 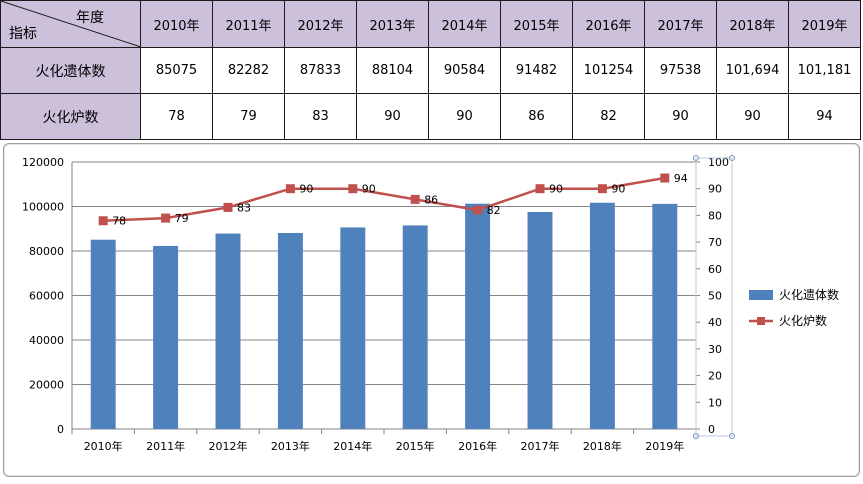 I want to click on table-cell: 85075, so click(x=176, y=70).